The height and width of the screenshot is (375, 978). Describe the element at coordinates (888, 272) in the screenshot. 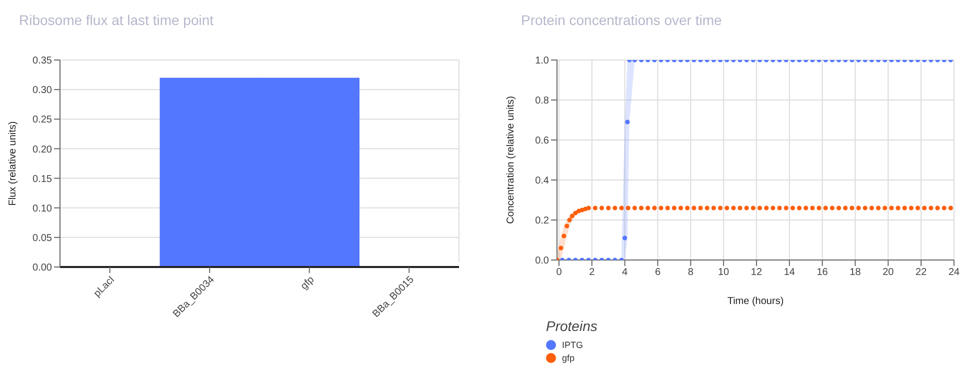

I see `x-tick-label: 20` at that location.